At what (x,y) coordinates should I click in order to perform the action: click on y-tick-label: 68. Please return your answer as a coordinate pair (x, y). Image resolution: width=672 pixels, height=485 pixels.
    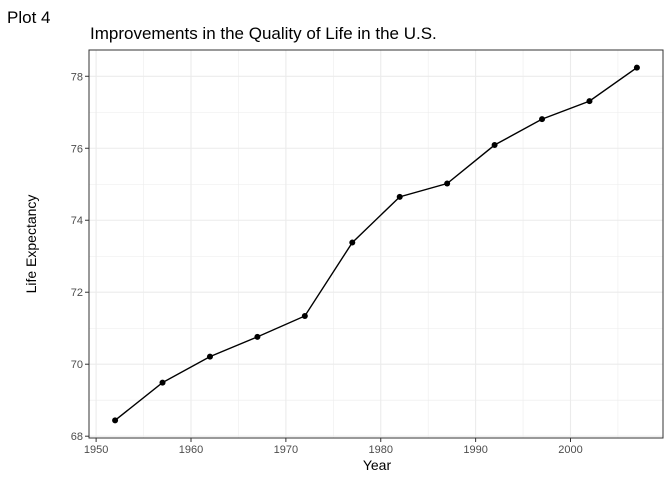
    Looking at the image, I should click on (77, 437).